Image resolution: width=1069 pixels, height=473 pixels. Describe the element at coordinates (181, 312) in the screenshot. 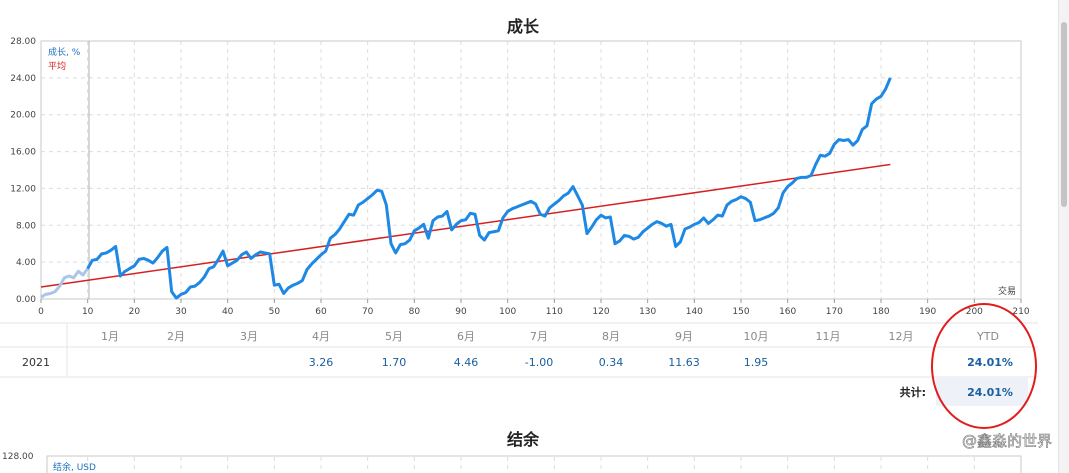

I see `x-tick-label: 30` at that location.